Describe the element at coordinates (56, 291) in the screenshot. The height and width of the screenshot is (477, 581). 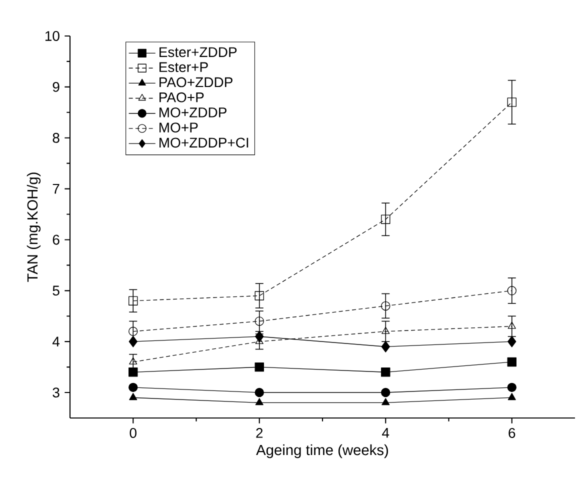
I see `y-tick-label: 5` at that location.